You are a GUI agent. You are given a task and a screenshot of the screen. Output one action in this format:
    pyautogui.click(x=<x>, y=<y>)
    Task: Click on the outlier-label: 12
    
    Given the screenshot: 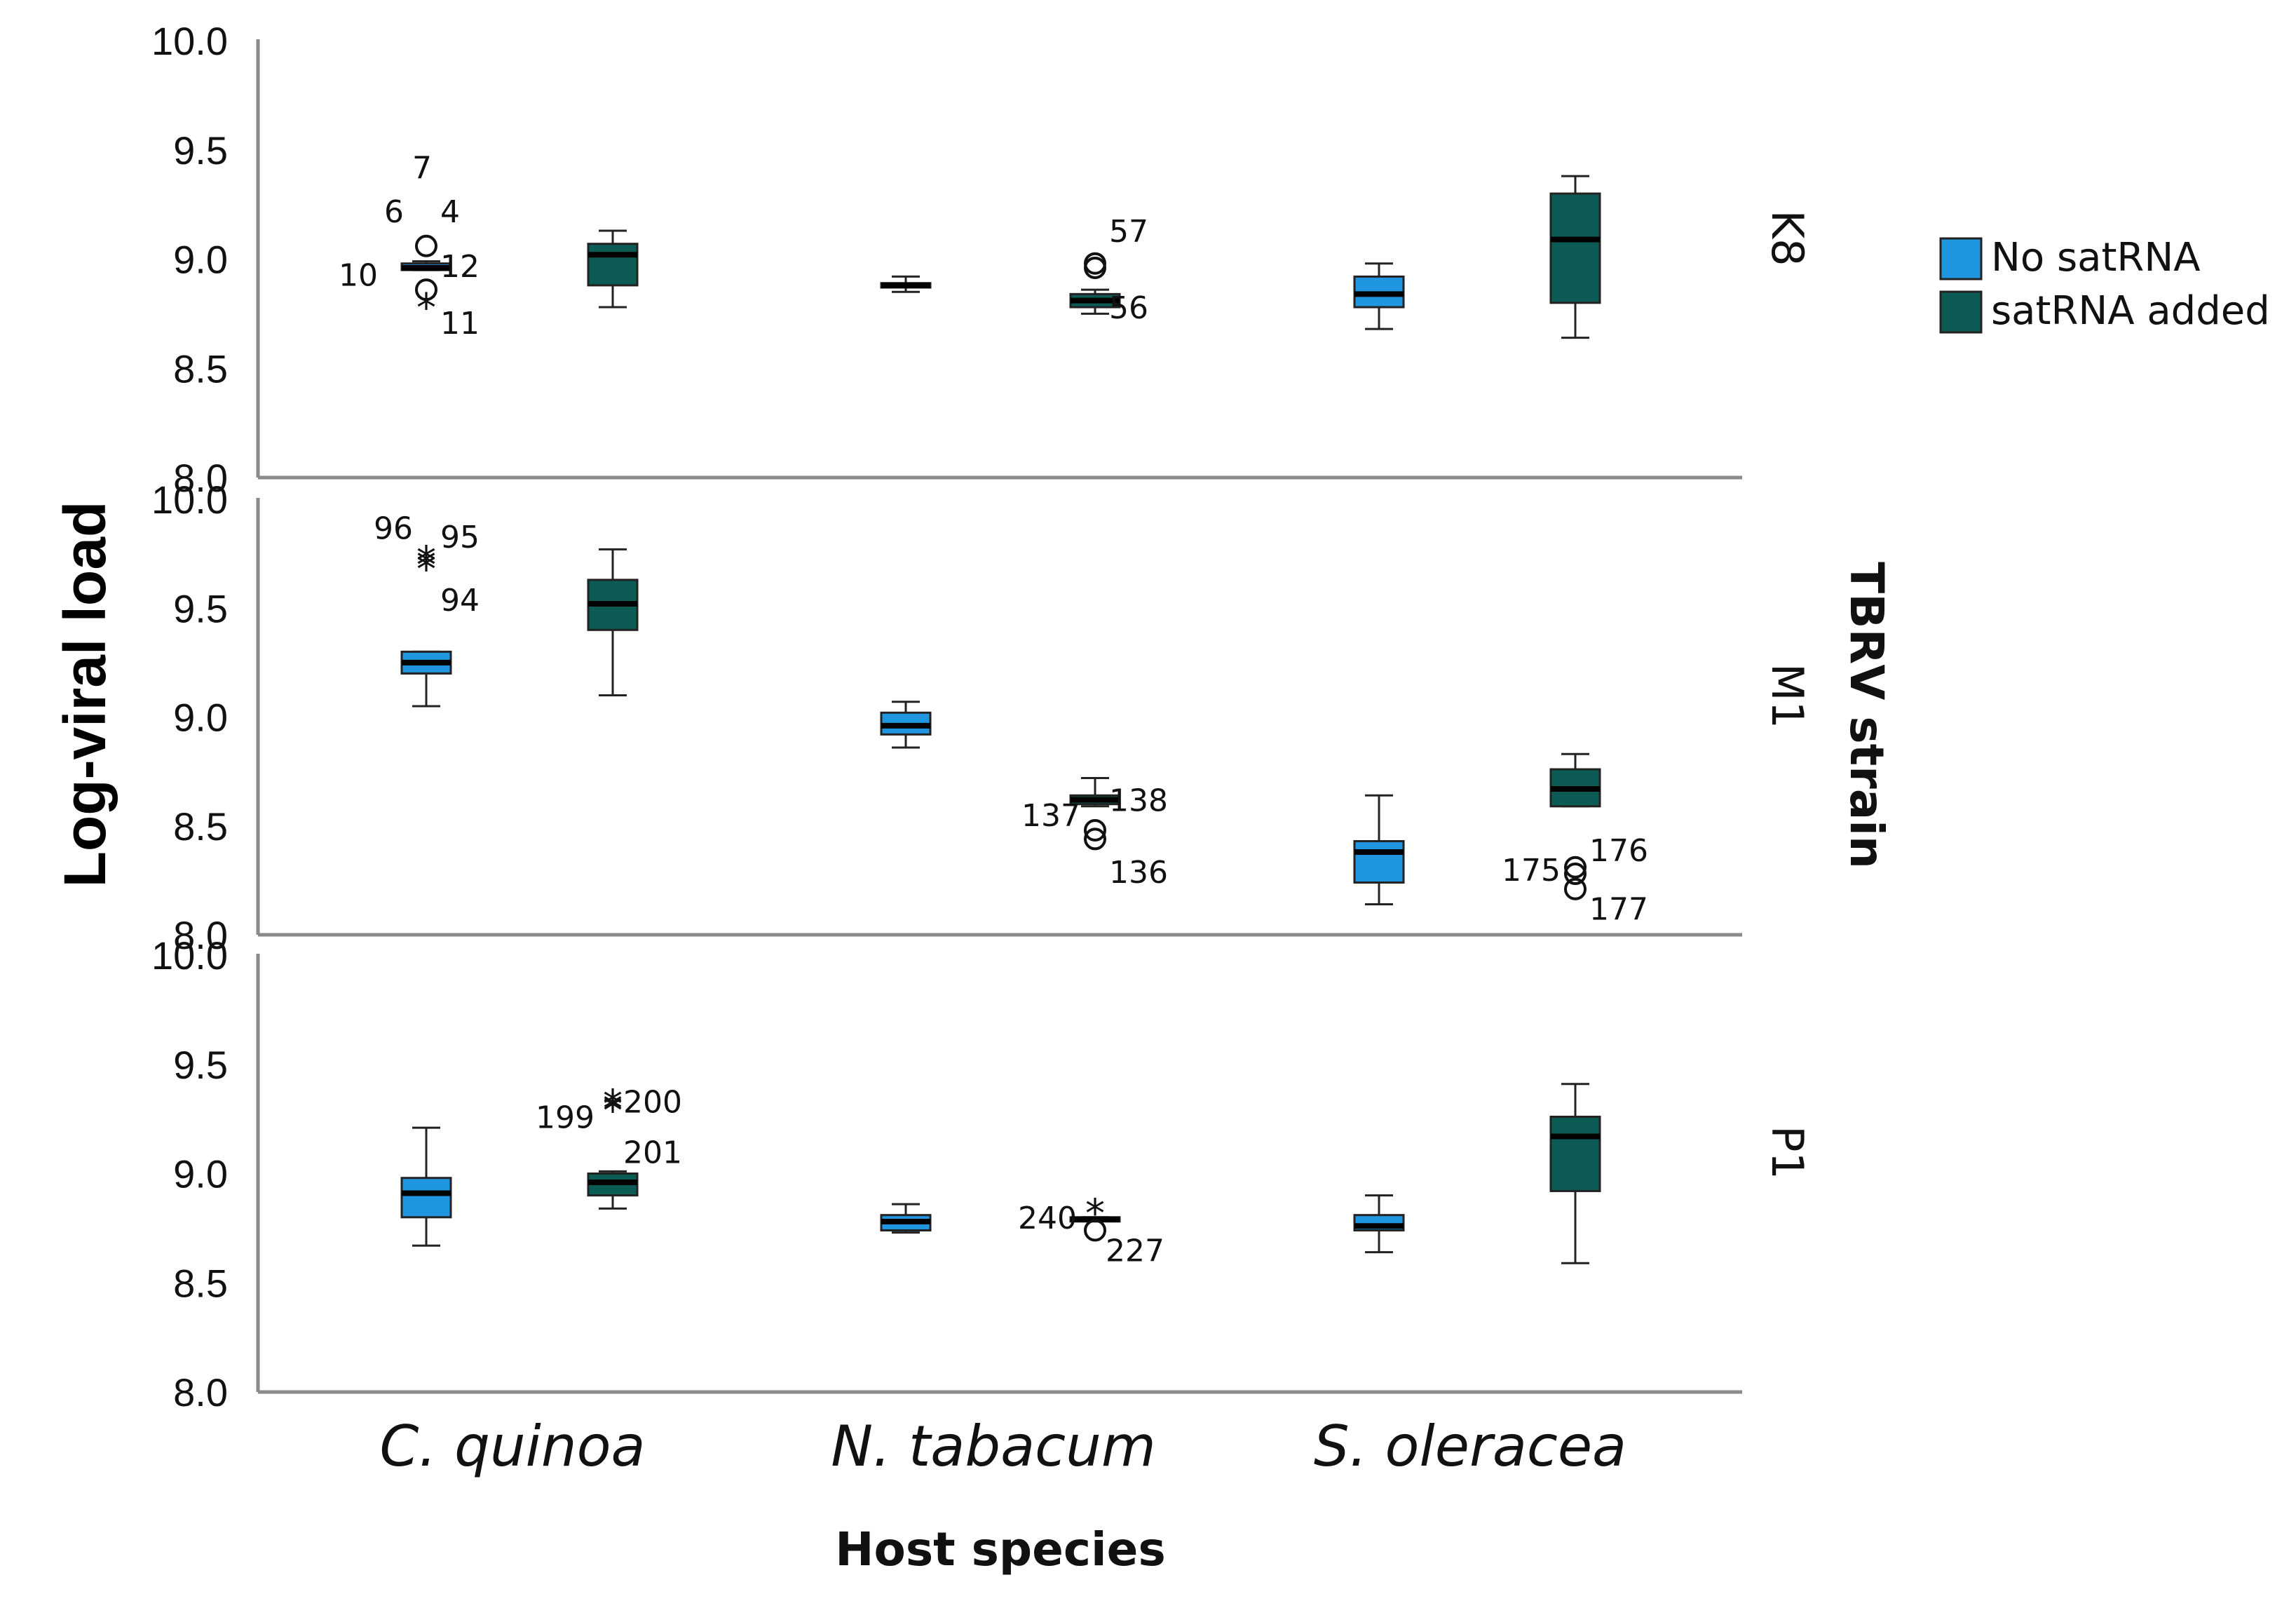 What is the action you would take?
    pyautogui.click(x=460, y=267)
    